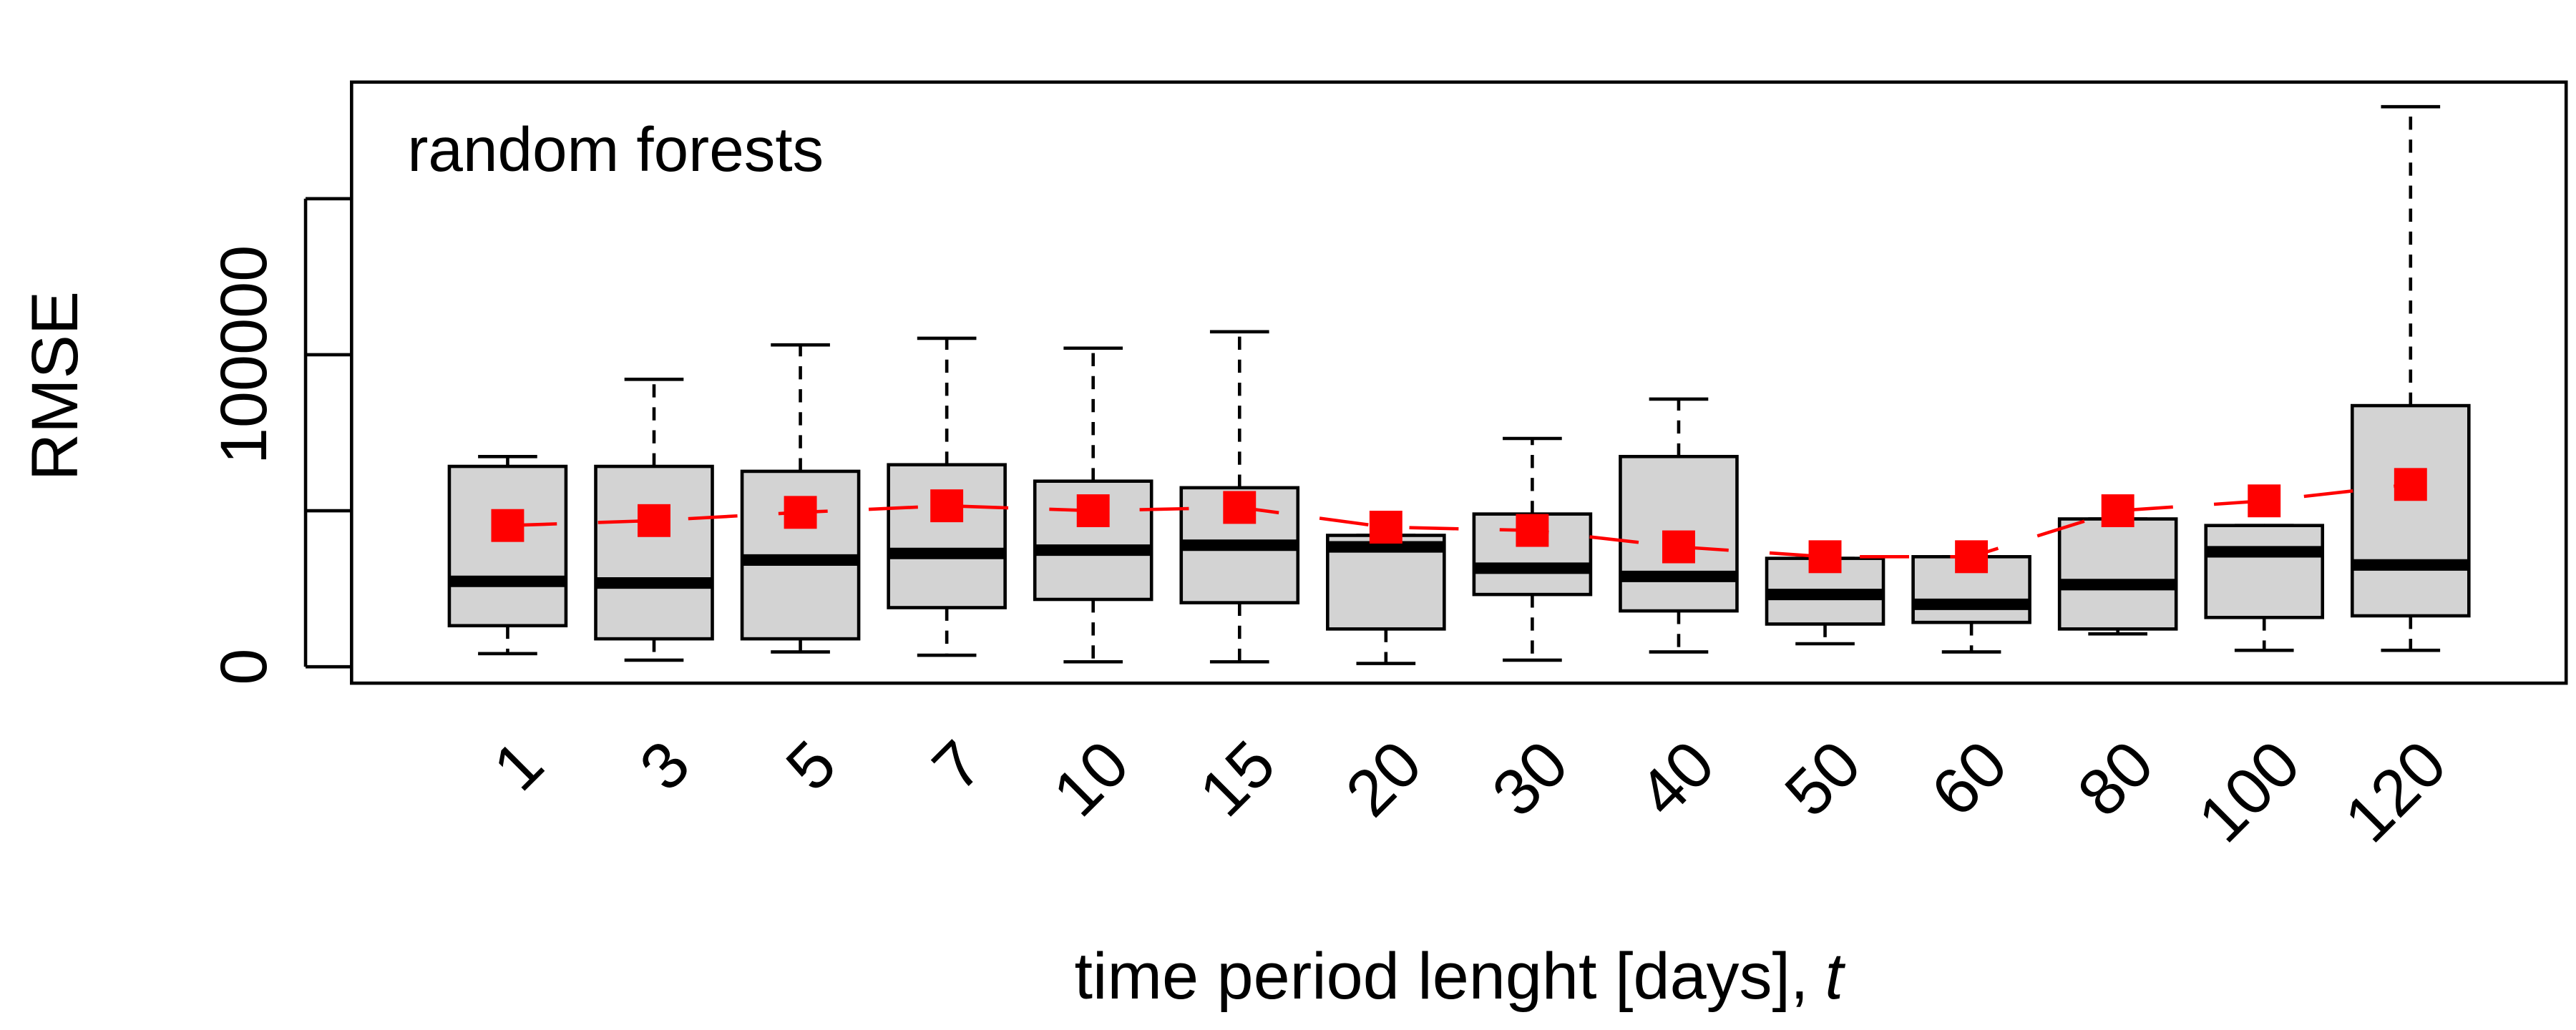 This screenshot has height=1030, width=2576. What do you see at coordinates (615, 150) in the screenshot?
I see `annotation: random forests` at bounding box center [615, 150].